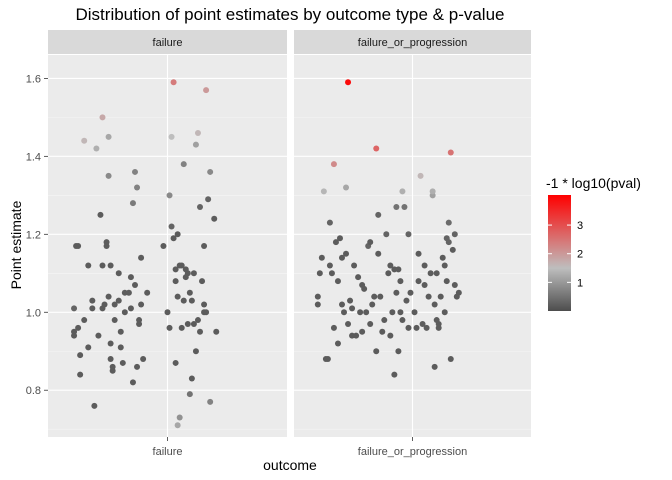  Describe the element at coordinates (16, 244) in the screenshot. I see `y-axis-title: Point estimate` at that location.